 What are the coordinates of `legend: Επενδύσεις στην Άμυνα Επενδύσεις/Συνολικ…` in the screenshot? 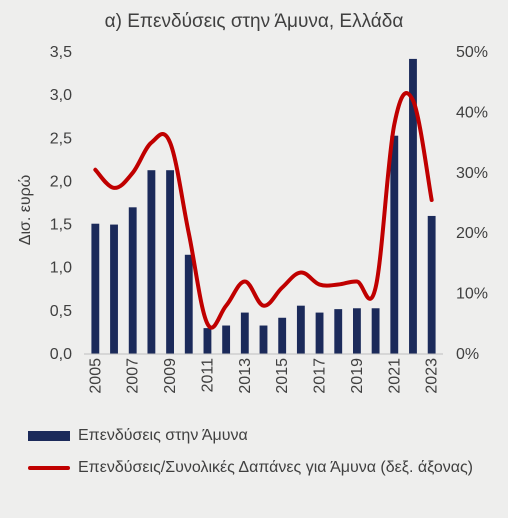 It's located at (263, 458).